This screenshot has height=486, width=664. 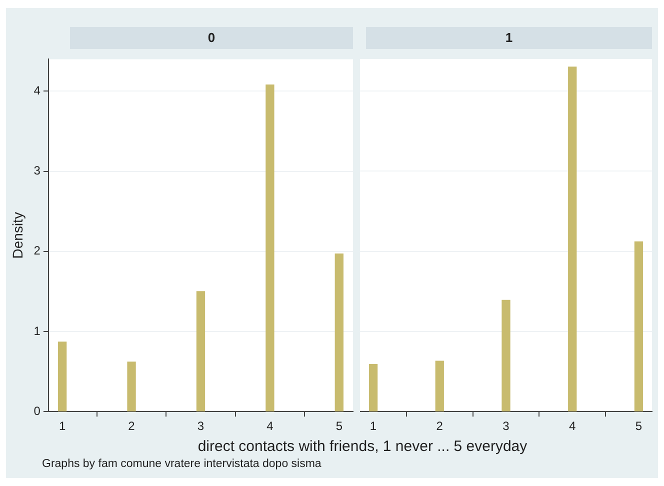 I want to click on y-tick-label: 3, so click(x=37, y=171).